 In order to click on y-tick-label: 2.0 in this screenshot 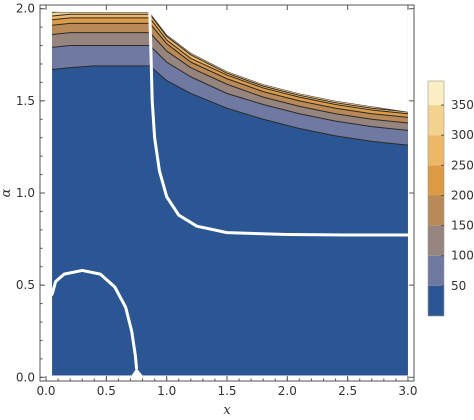, I will do `click(25, 9)`.